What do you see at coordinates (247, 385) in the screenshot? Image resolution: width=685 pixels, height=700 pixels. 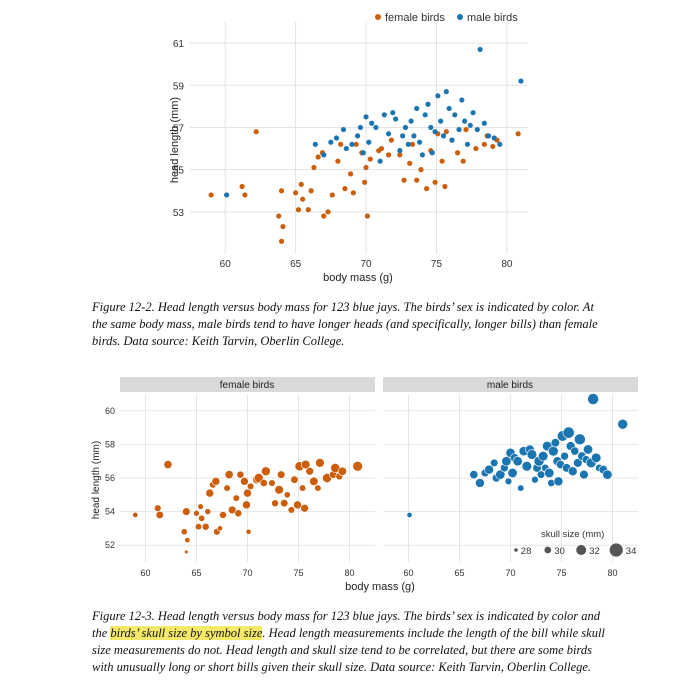 I see `panel-title-female: female birds` at bounding box center [247, 385].